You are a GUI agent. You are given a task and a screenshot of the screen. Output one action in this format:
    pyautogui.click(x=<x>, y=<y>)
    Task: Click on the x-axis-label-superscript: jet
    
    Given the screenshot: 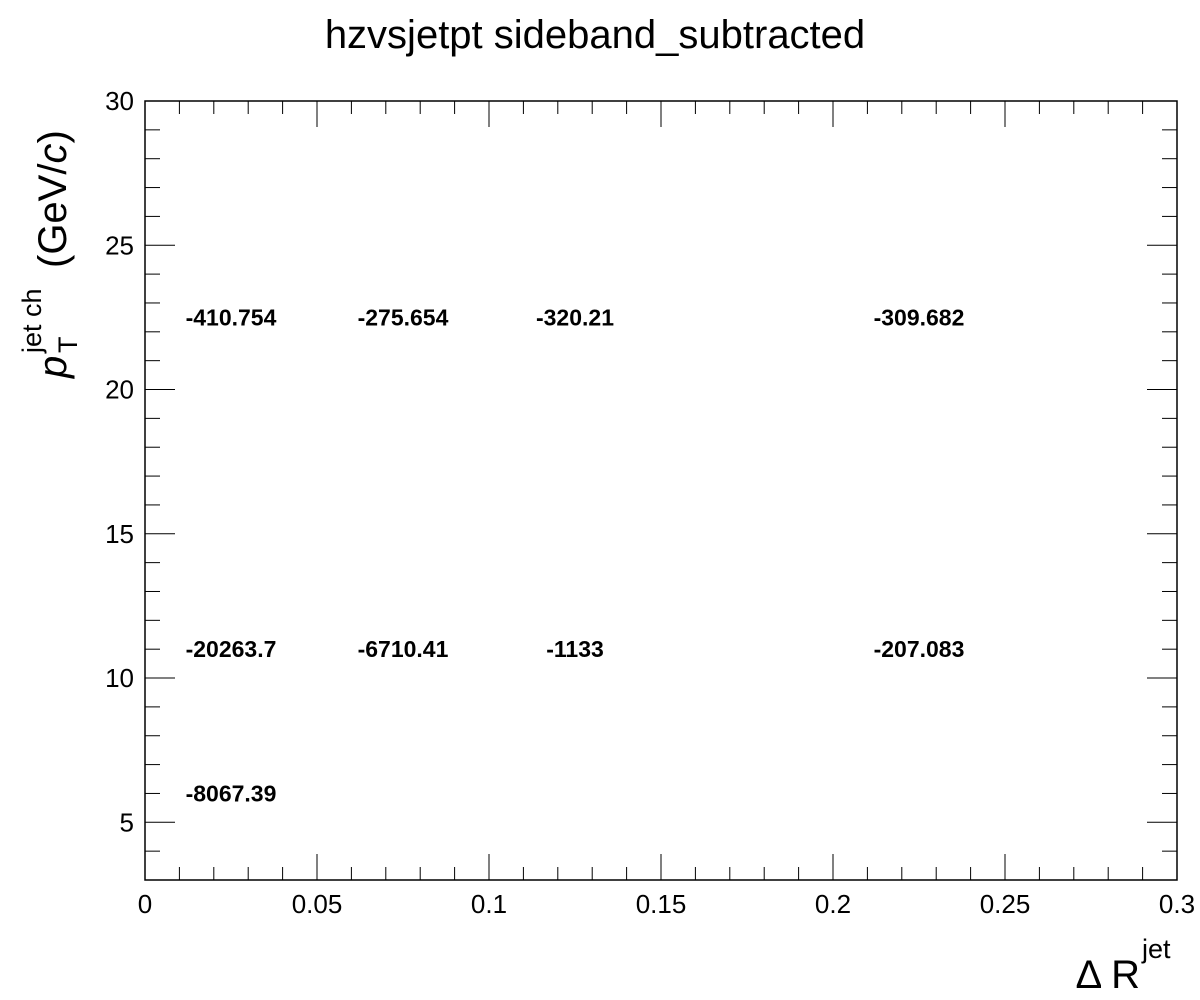 What is the action you would take?
    pyautogui.click(x=1156, y=949)
    